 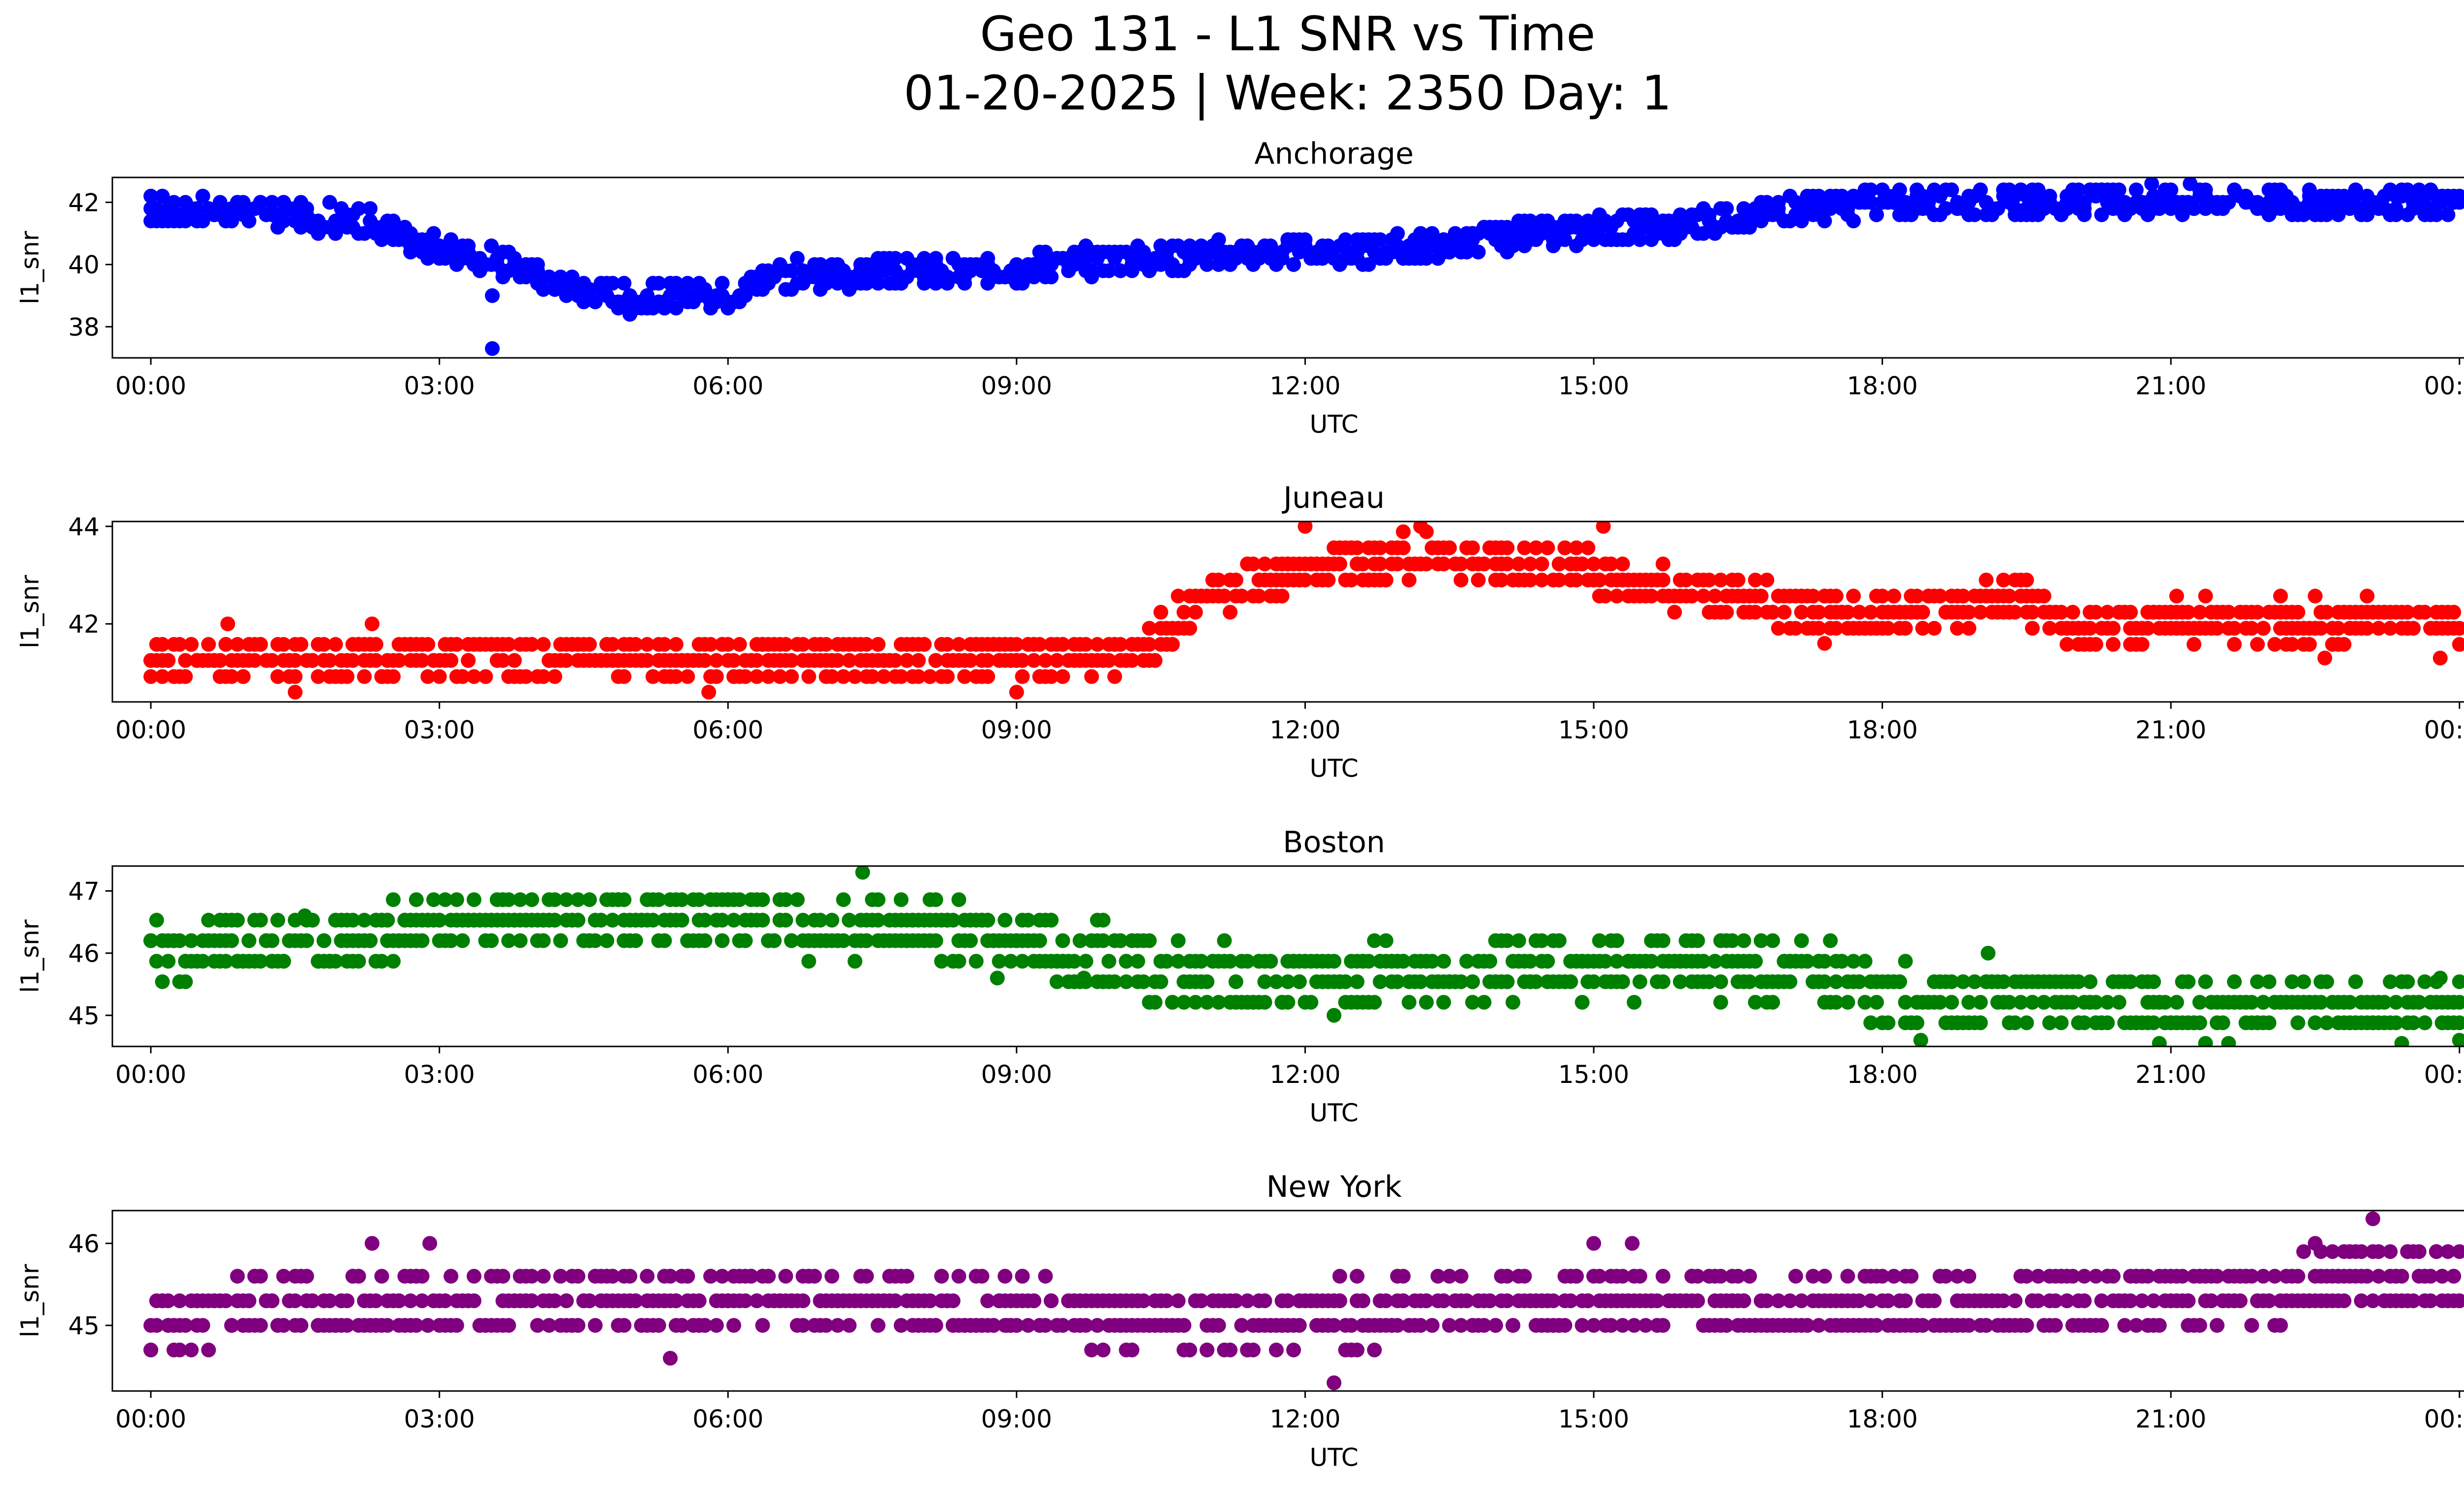 I want to click on y-tick-label: 46, so click(x=84, y=1244).